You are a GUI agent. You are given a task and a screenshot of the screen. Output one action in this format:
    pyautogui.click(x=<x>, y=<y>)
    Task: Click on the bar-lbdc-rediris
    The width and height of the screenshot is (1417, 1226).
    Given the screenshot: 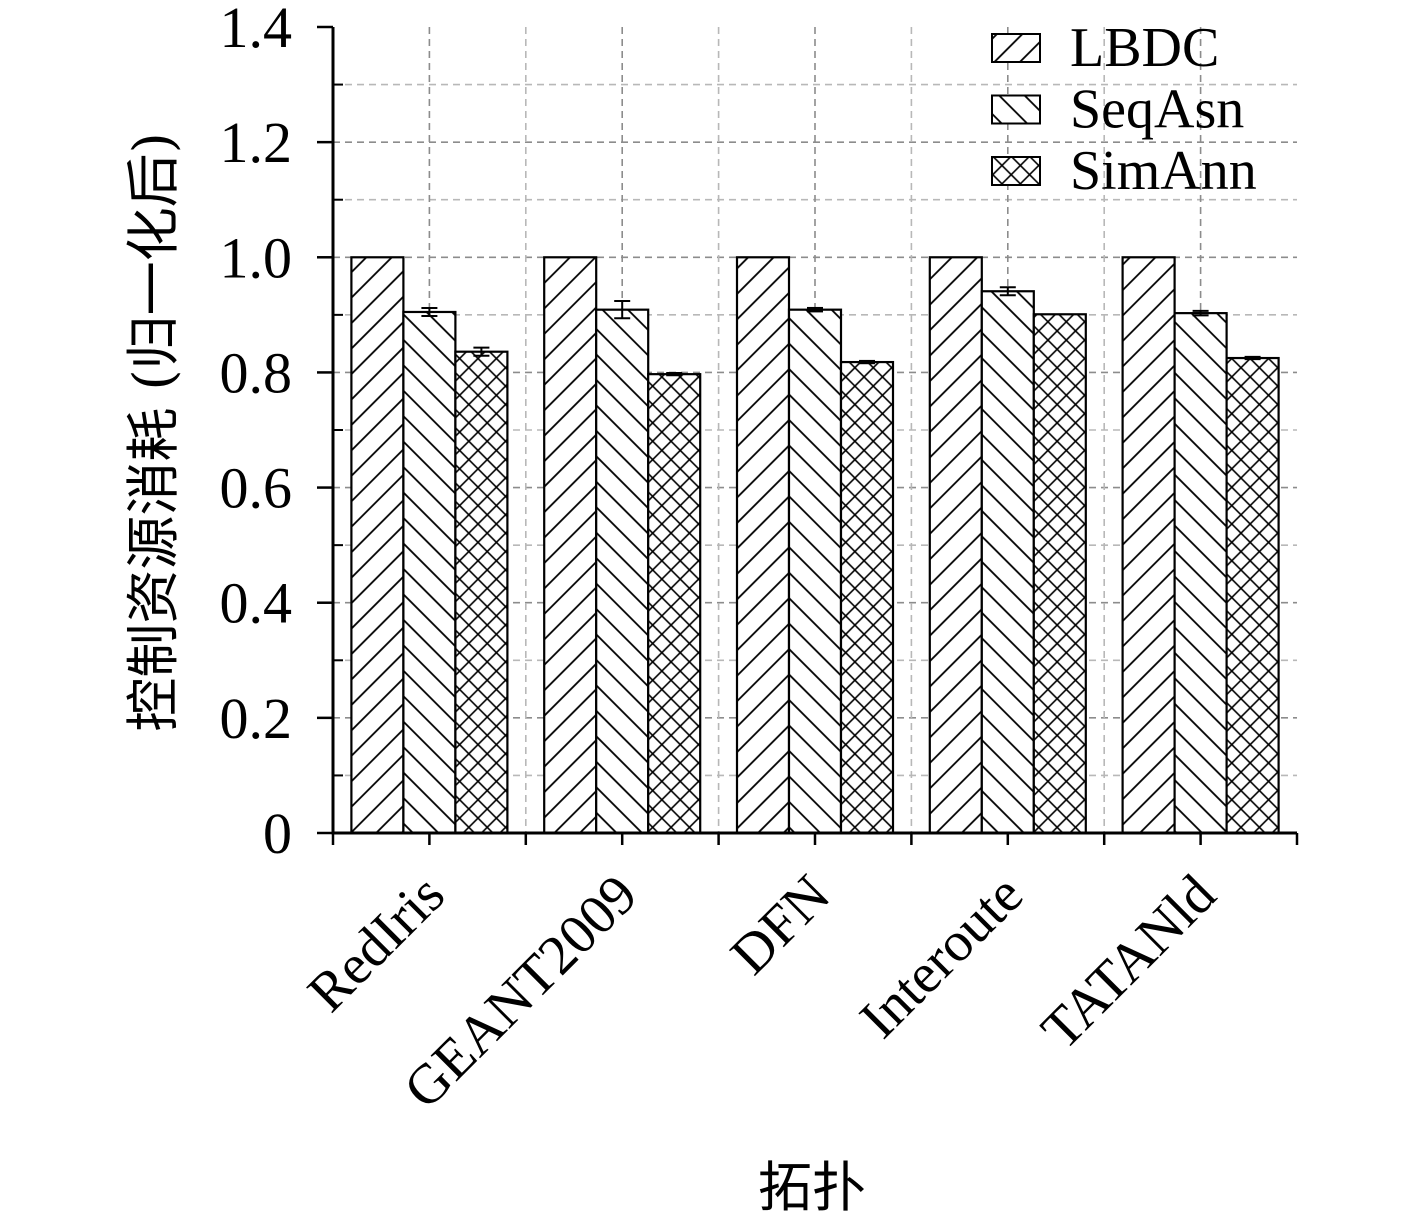 What is the action you would take?
    pyautogui.click(x=377, y=545)
    